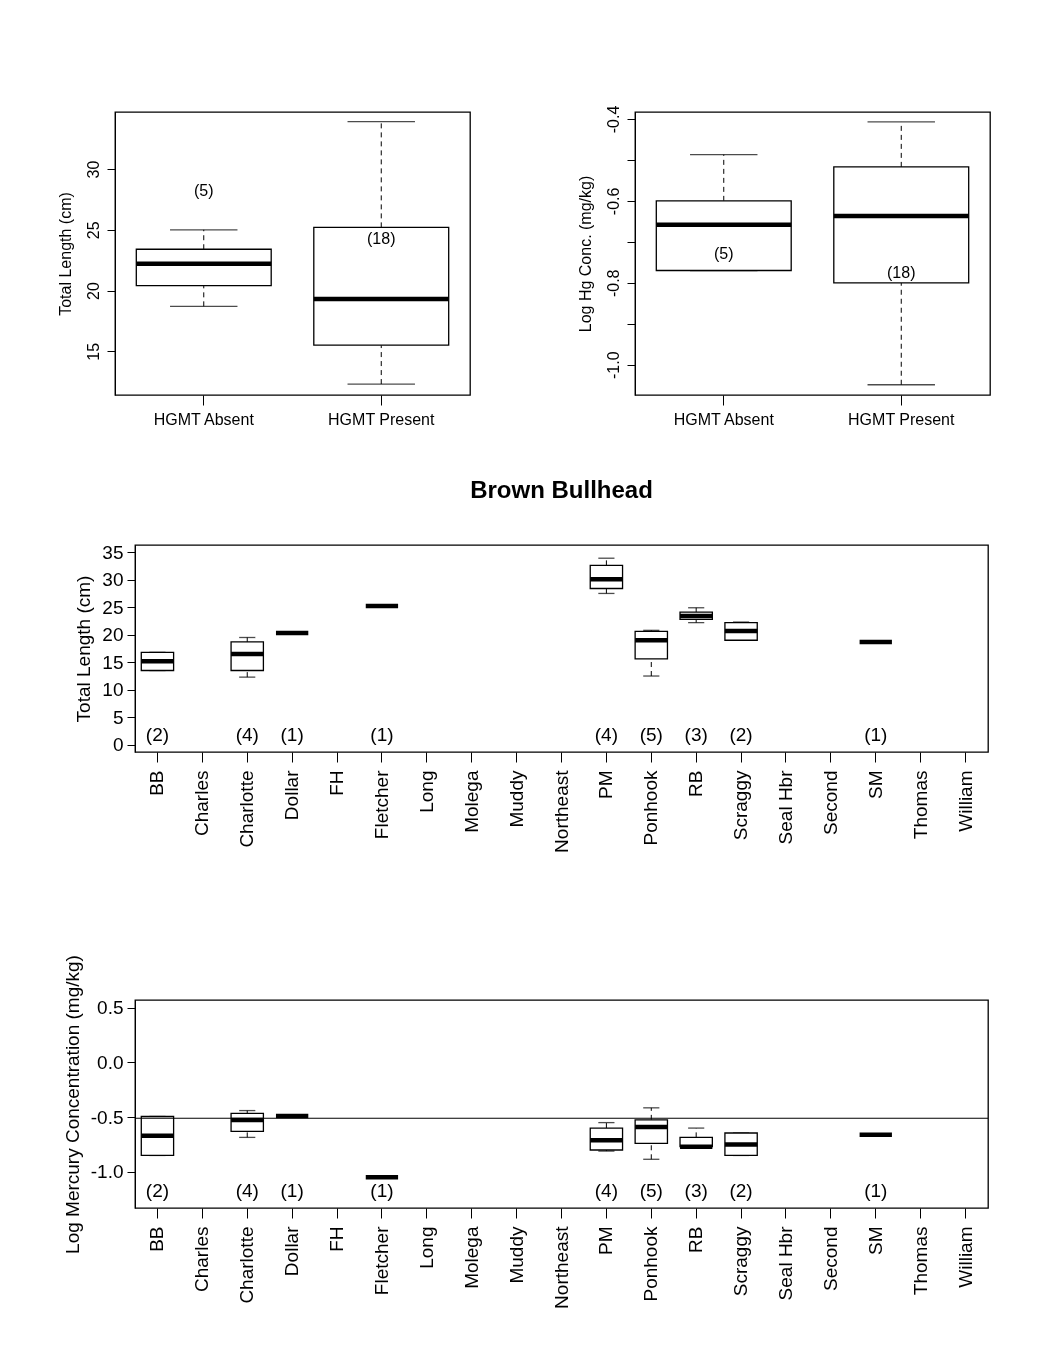 The width and height of the screenshot is (1041, 1346). What do you see at coordinates (561, 490) in the screenshot?
I see `chart-title: Brown Bullhead` at bounding box center [561, 490].